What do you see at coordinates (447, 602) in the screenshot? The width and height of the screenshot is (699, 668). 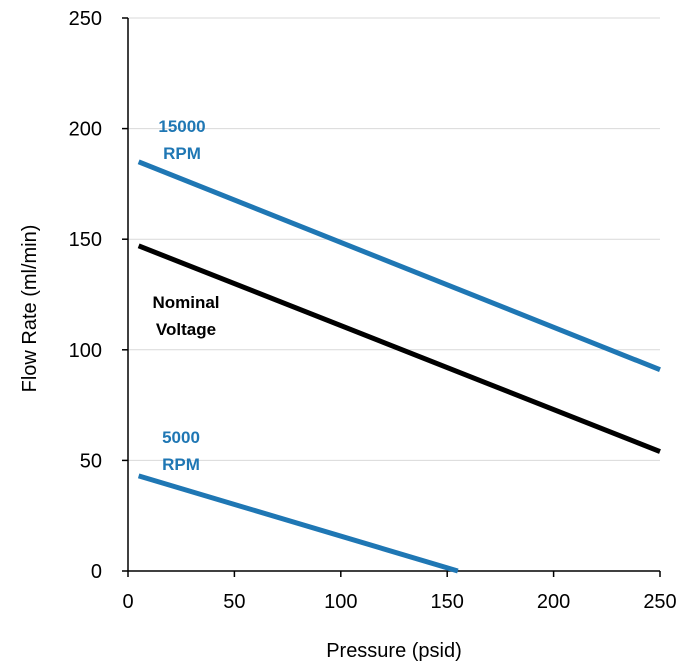 I see `x-tick-label: 150` at bounding box center [447, 602].